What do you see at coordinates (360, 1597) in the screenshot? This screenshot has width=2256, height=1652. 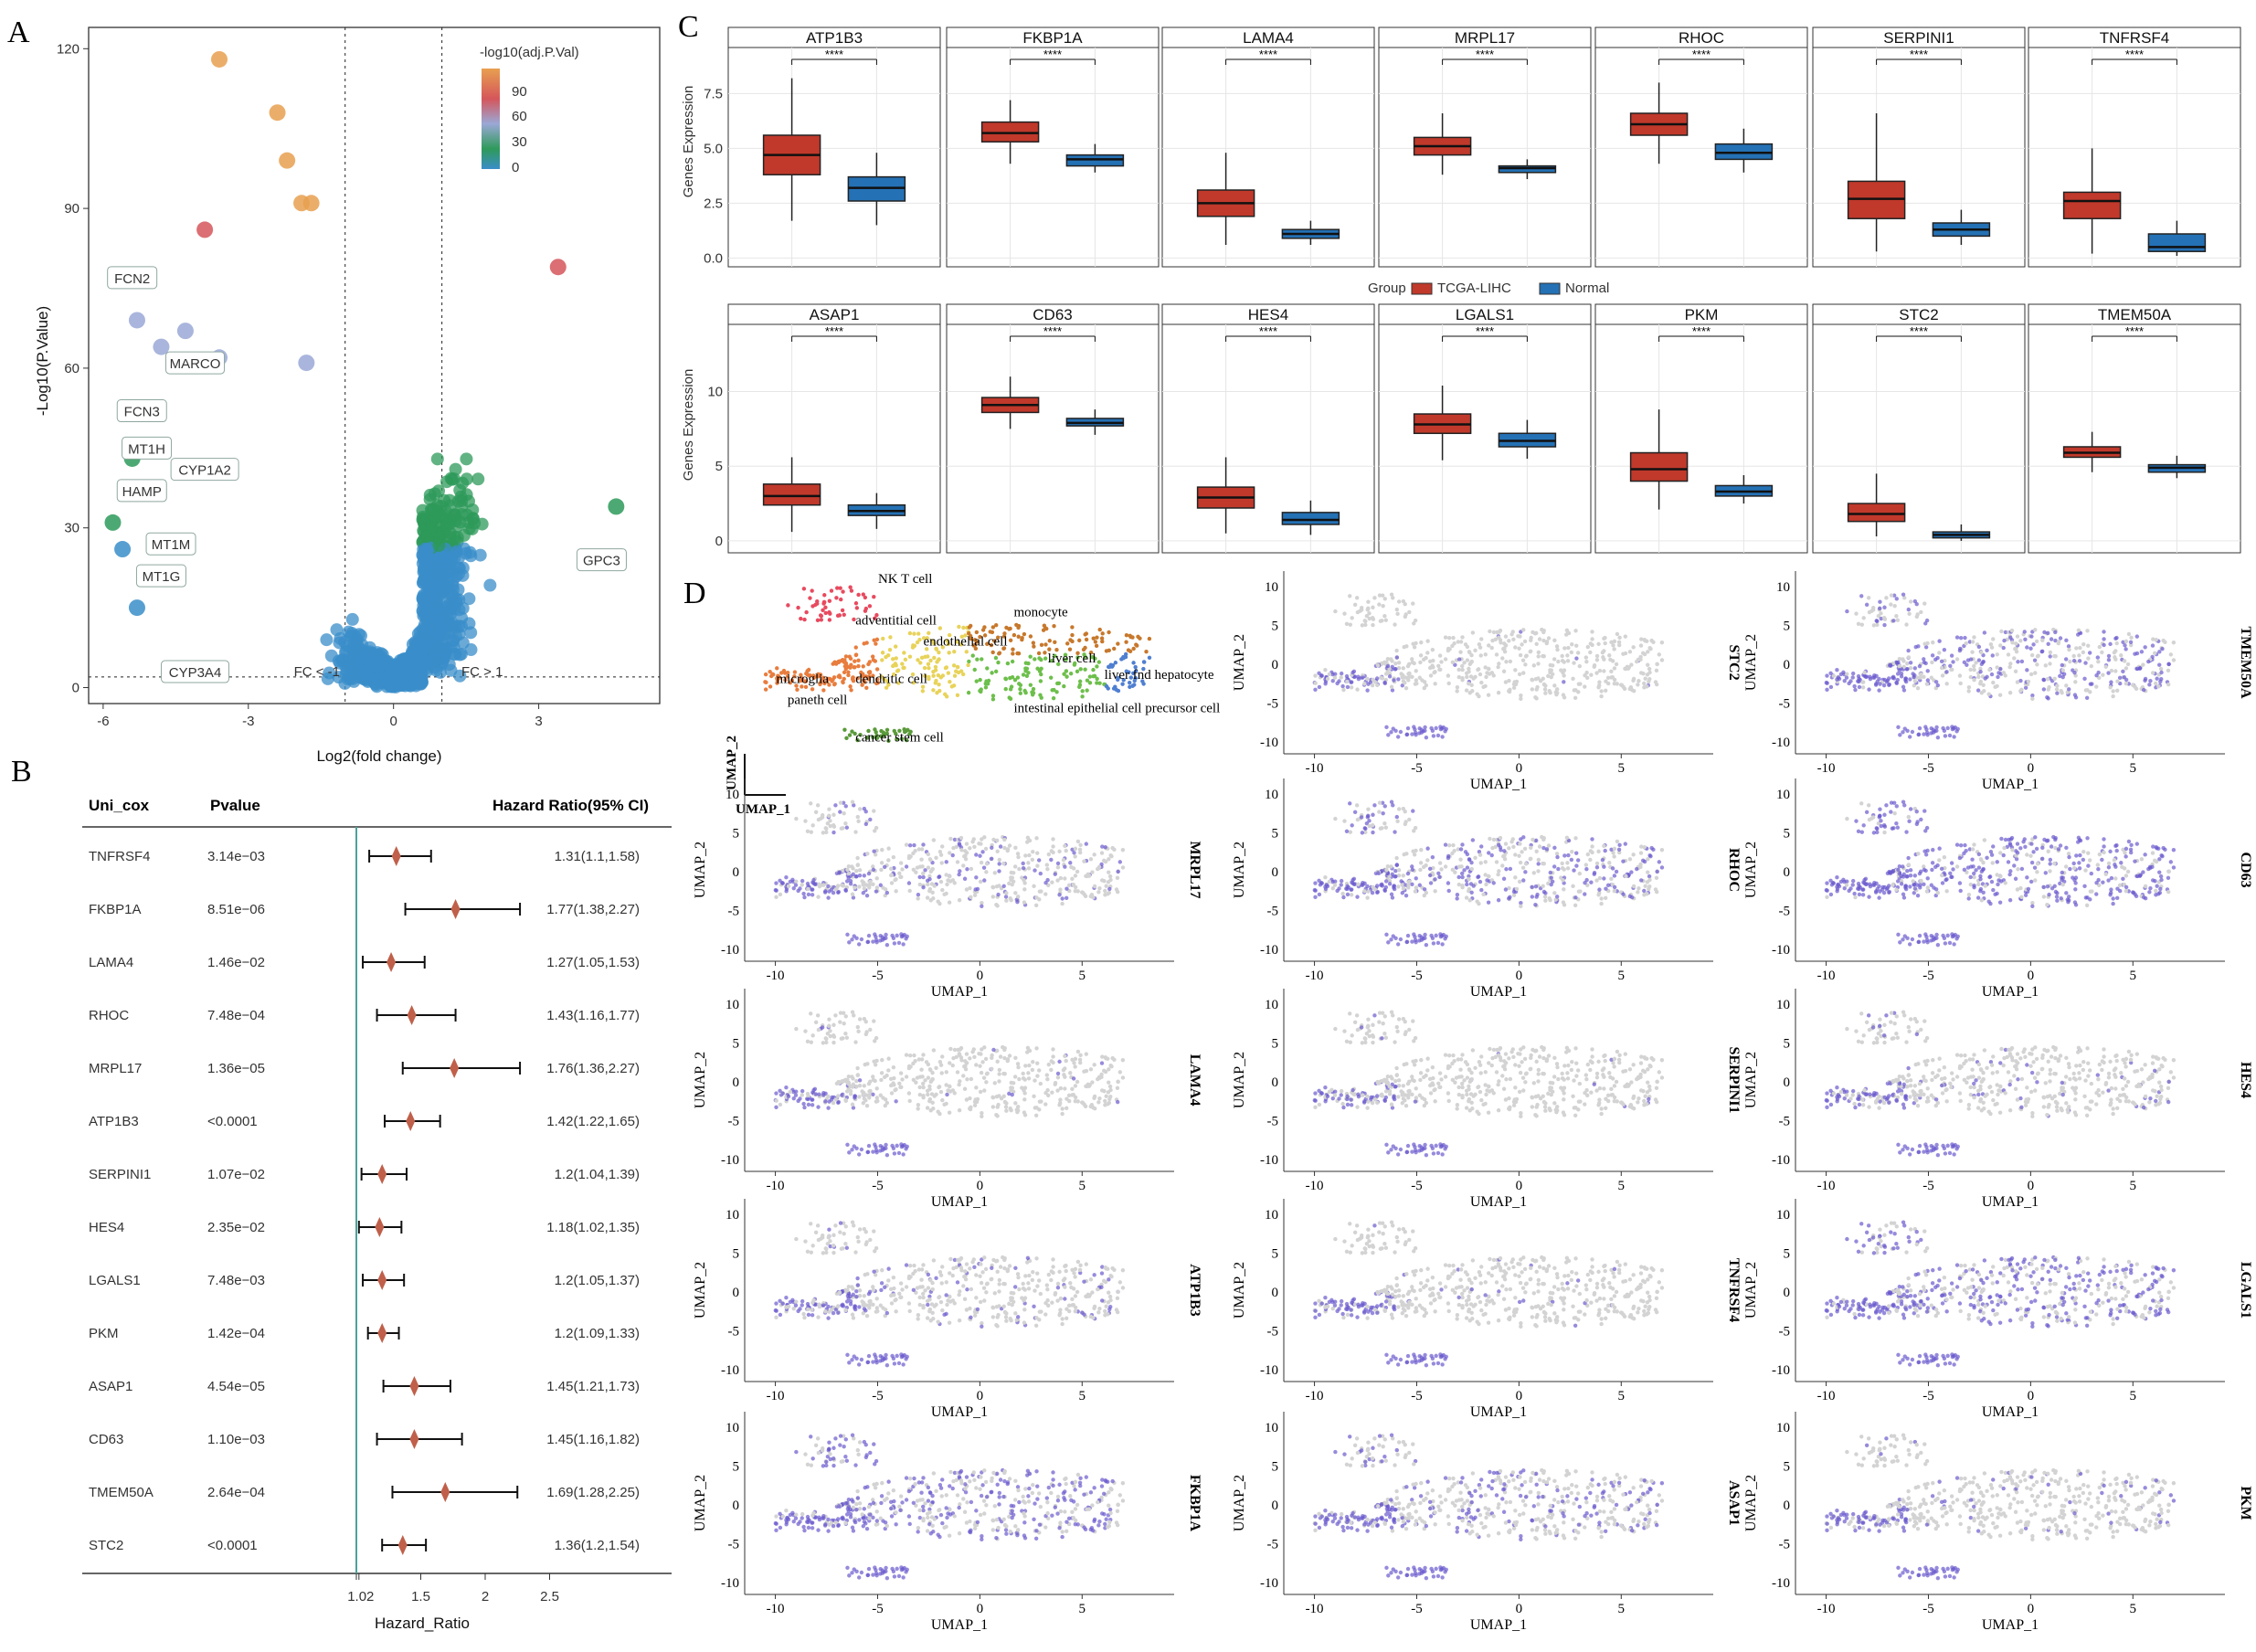 I see `forest-x-tick-label: 1.02` at bounding box center [360, 1597].